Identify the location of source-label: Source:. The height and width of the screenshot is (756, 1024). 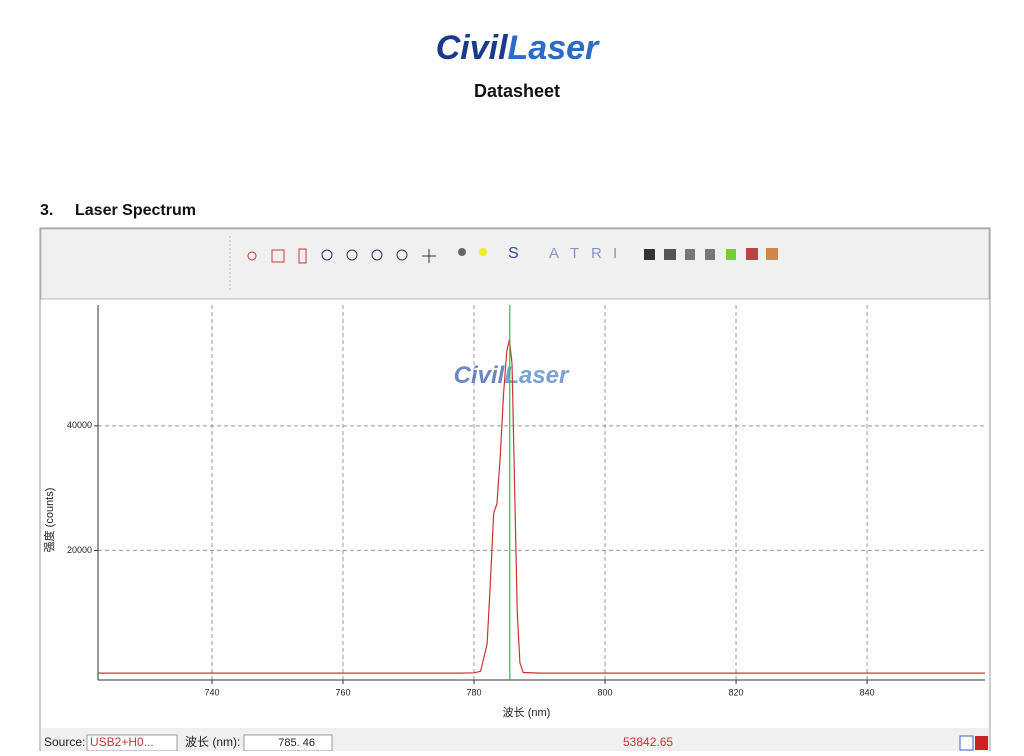
(64, 742).